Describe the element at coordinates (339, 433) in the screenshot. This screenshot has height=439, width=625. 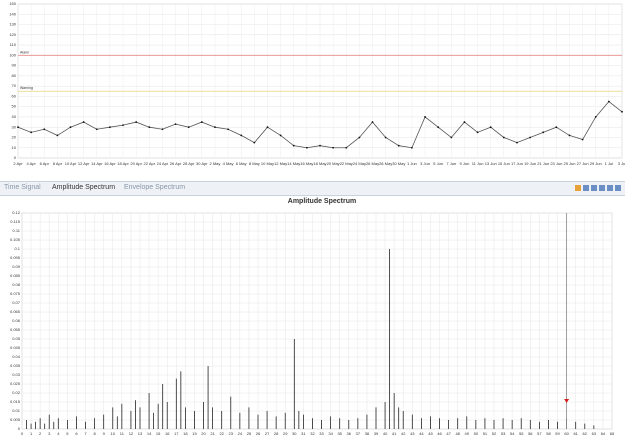
I see `x-tick-label: 35` at that location.